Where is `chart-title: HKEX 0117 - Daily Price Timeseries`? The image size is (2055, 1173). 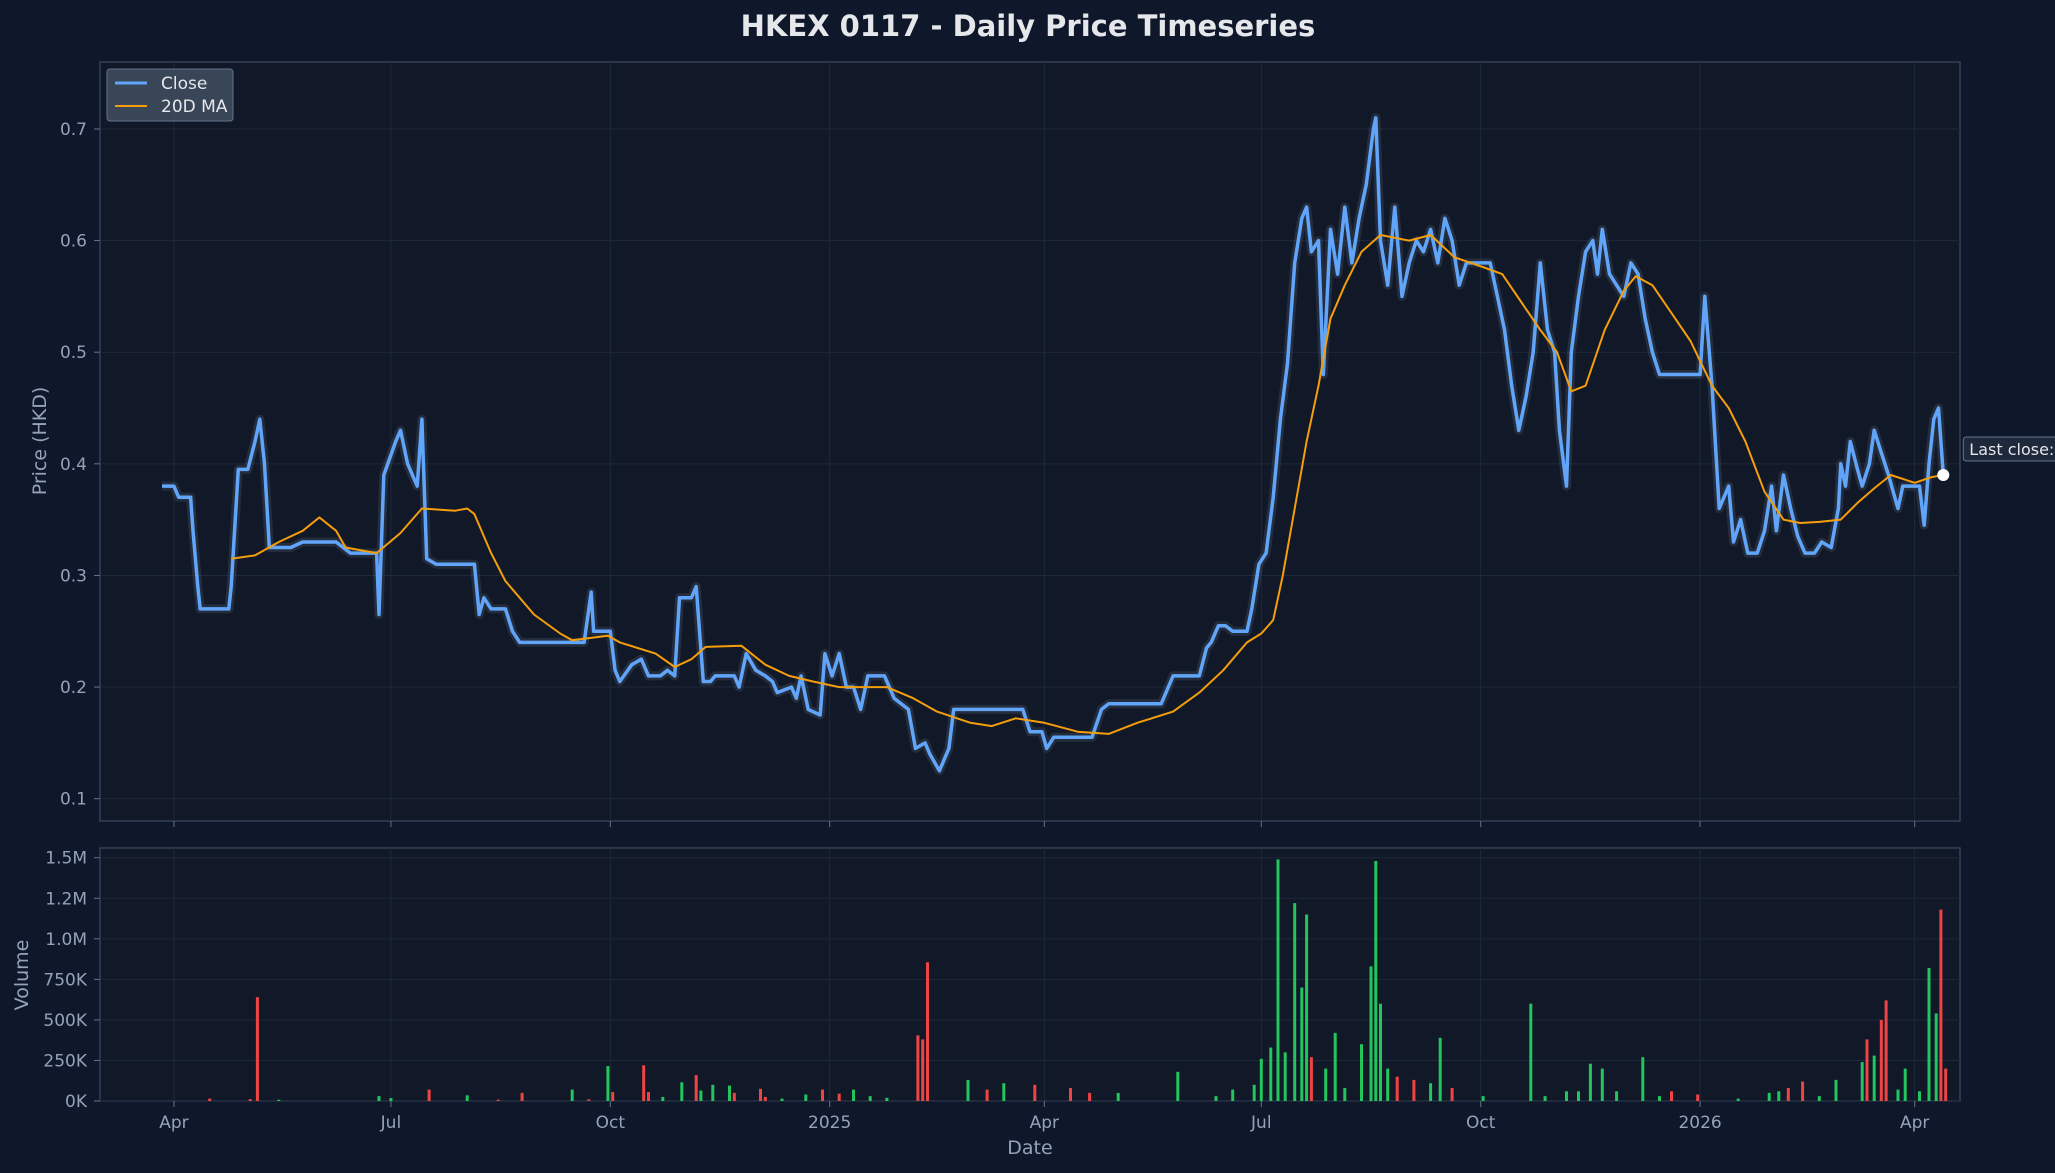 chart-title: HKEX 0117 - Daily Price Timeseries is located at coordinates (1028, 26).